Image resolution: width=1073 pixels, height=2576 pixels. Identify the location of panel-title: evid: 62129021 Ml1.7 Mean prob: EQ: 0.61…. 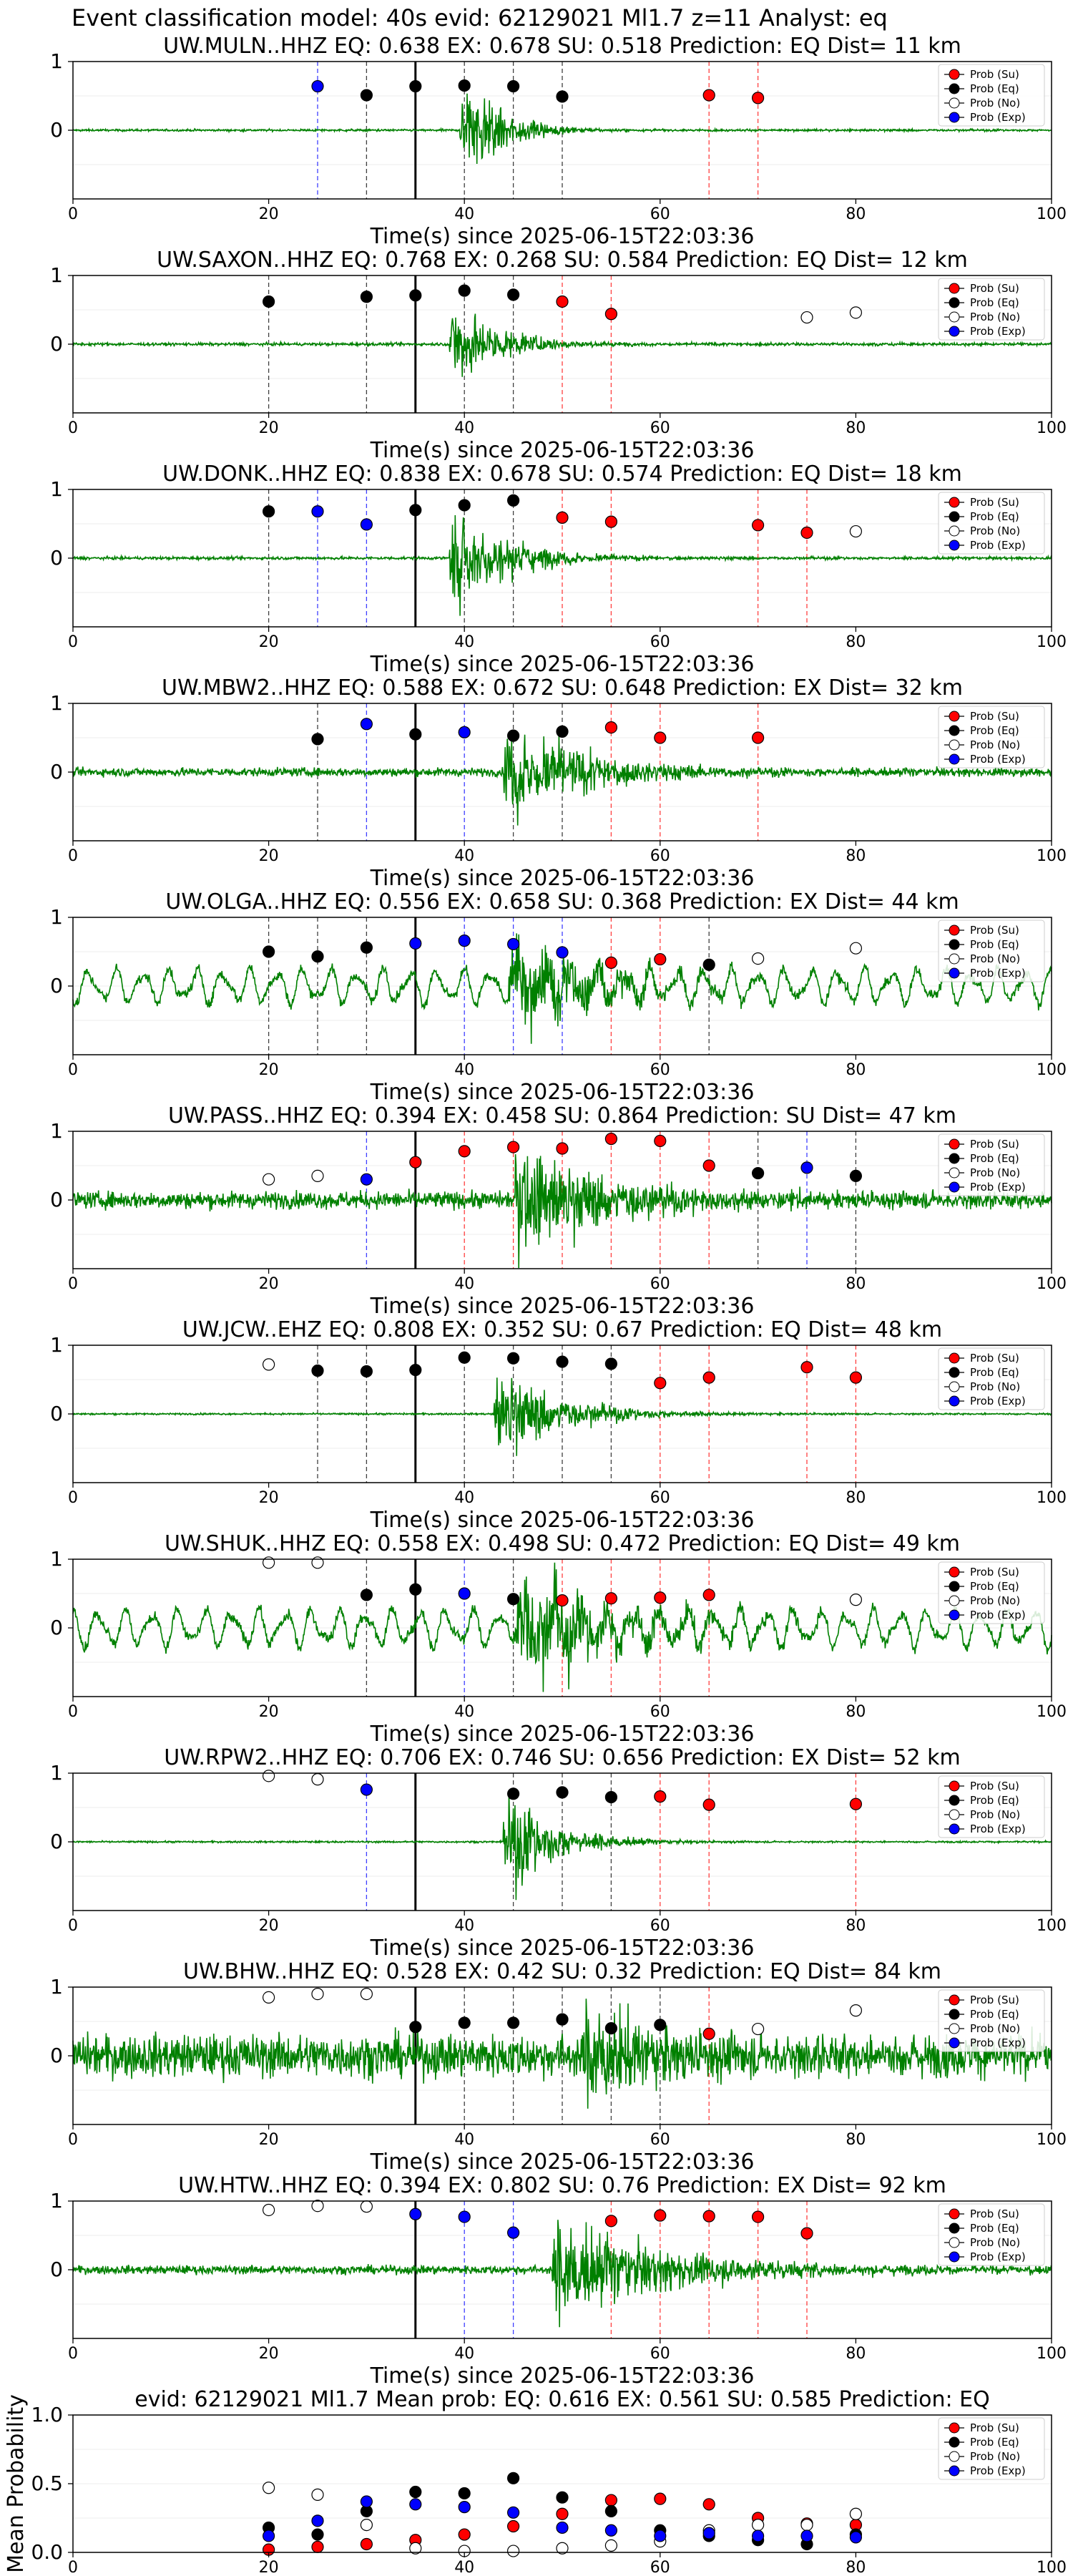
(561, 2399).